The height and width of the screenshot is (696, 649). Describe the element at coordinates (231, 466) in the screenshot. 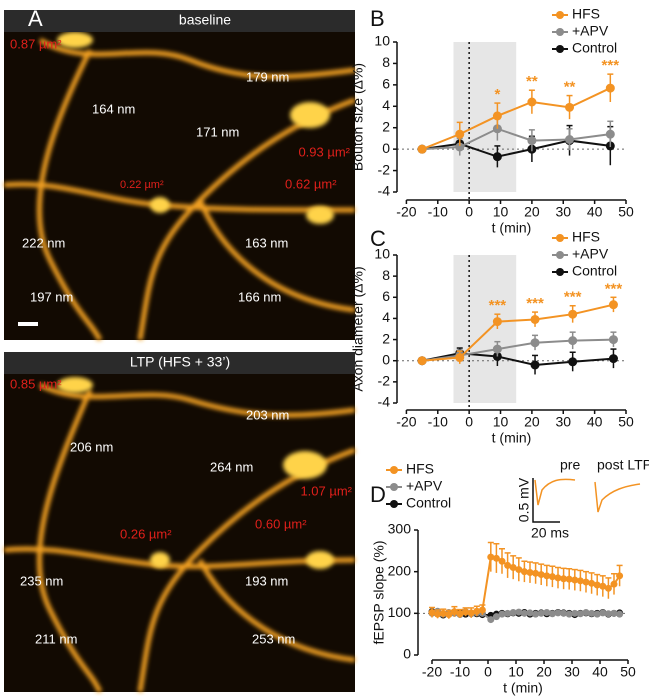

I see `diameter-label: 264 nm` at that location.